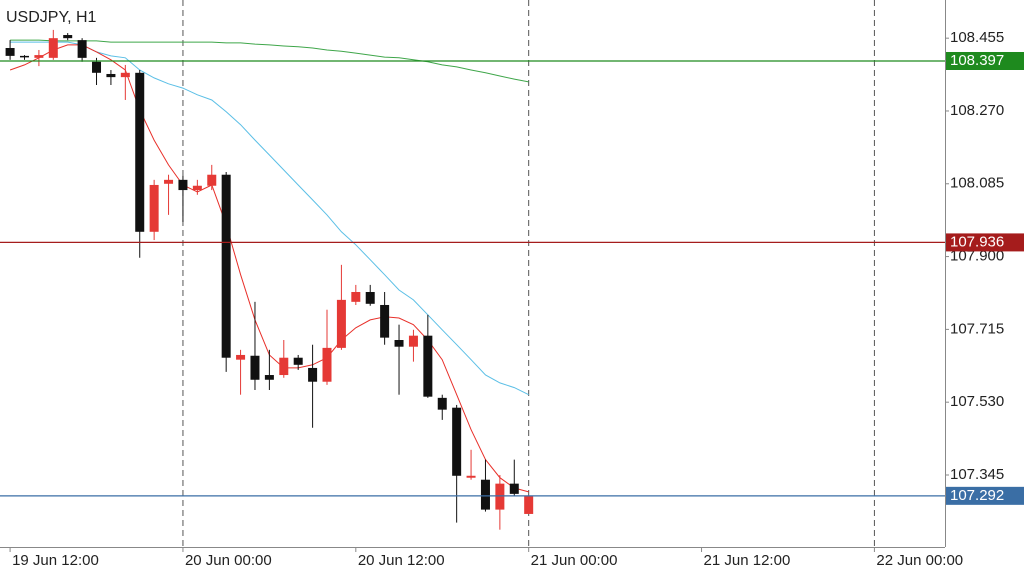 This screenshot has width=1024, height=577. I want to click on y-tick-label: 107.530, so click(977, 401).